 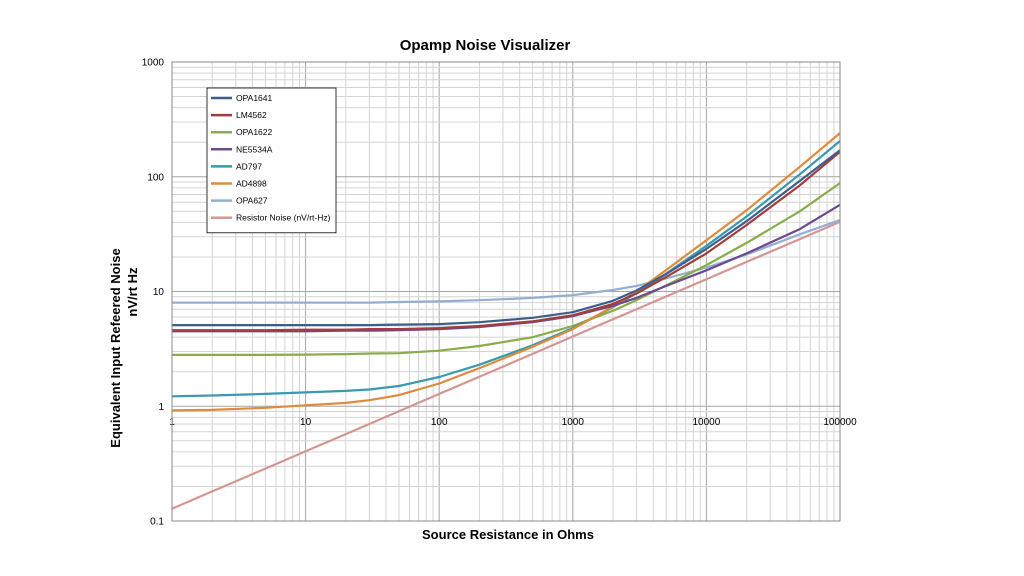 I want to click on y-tick-label: 1000, so click(x=153, y=63).